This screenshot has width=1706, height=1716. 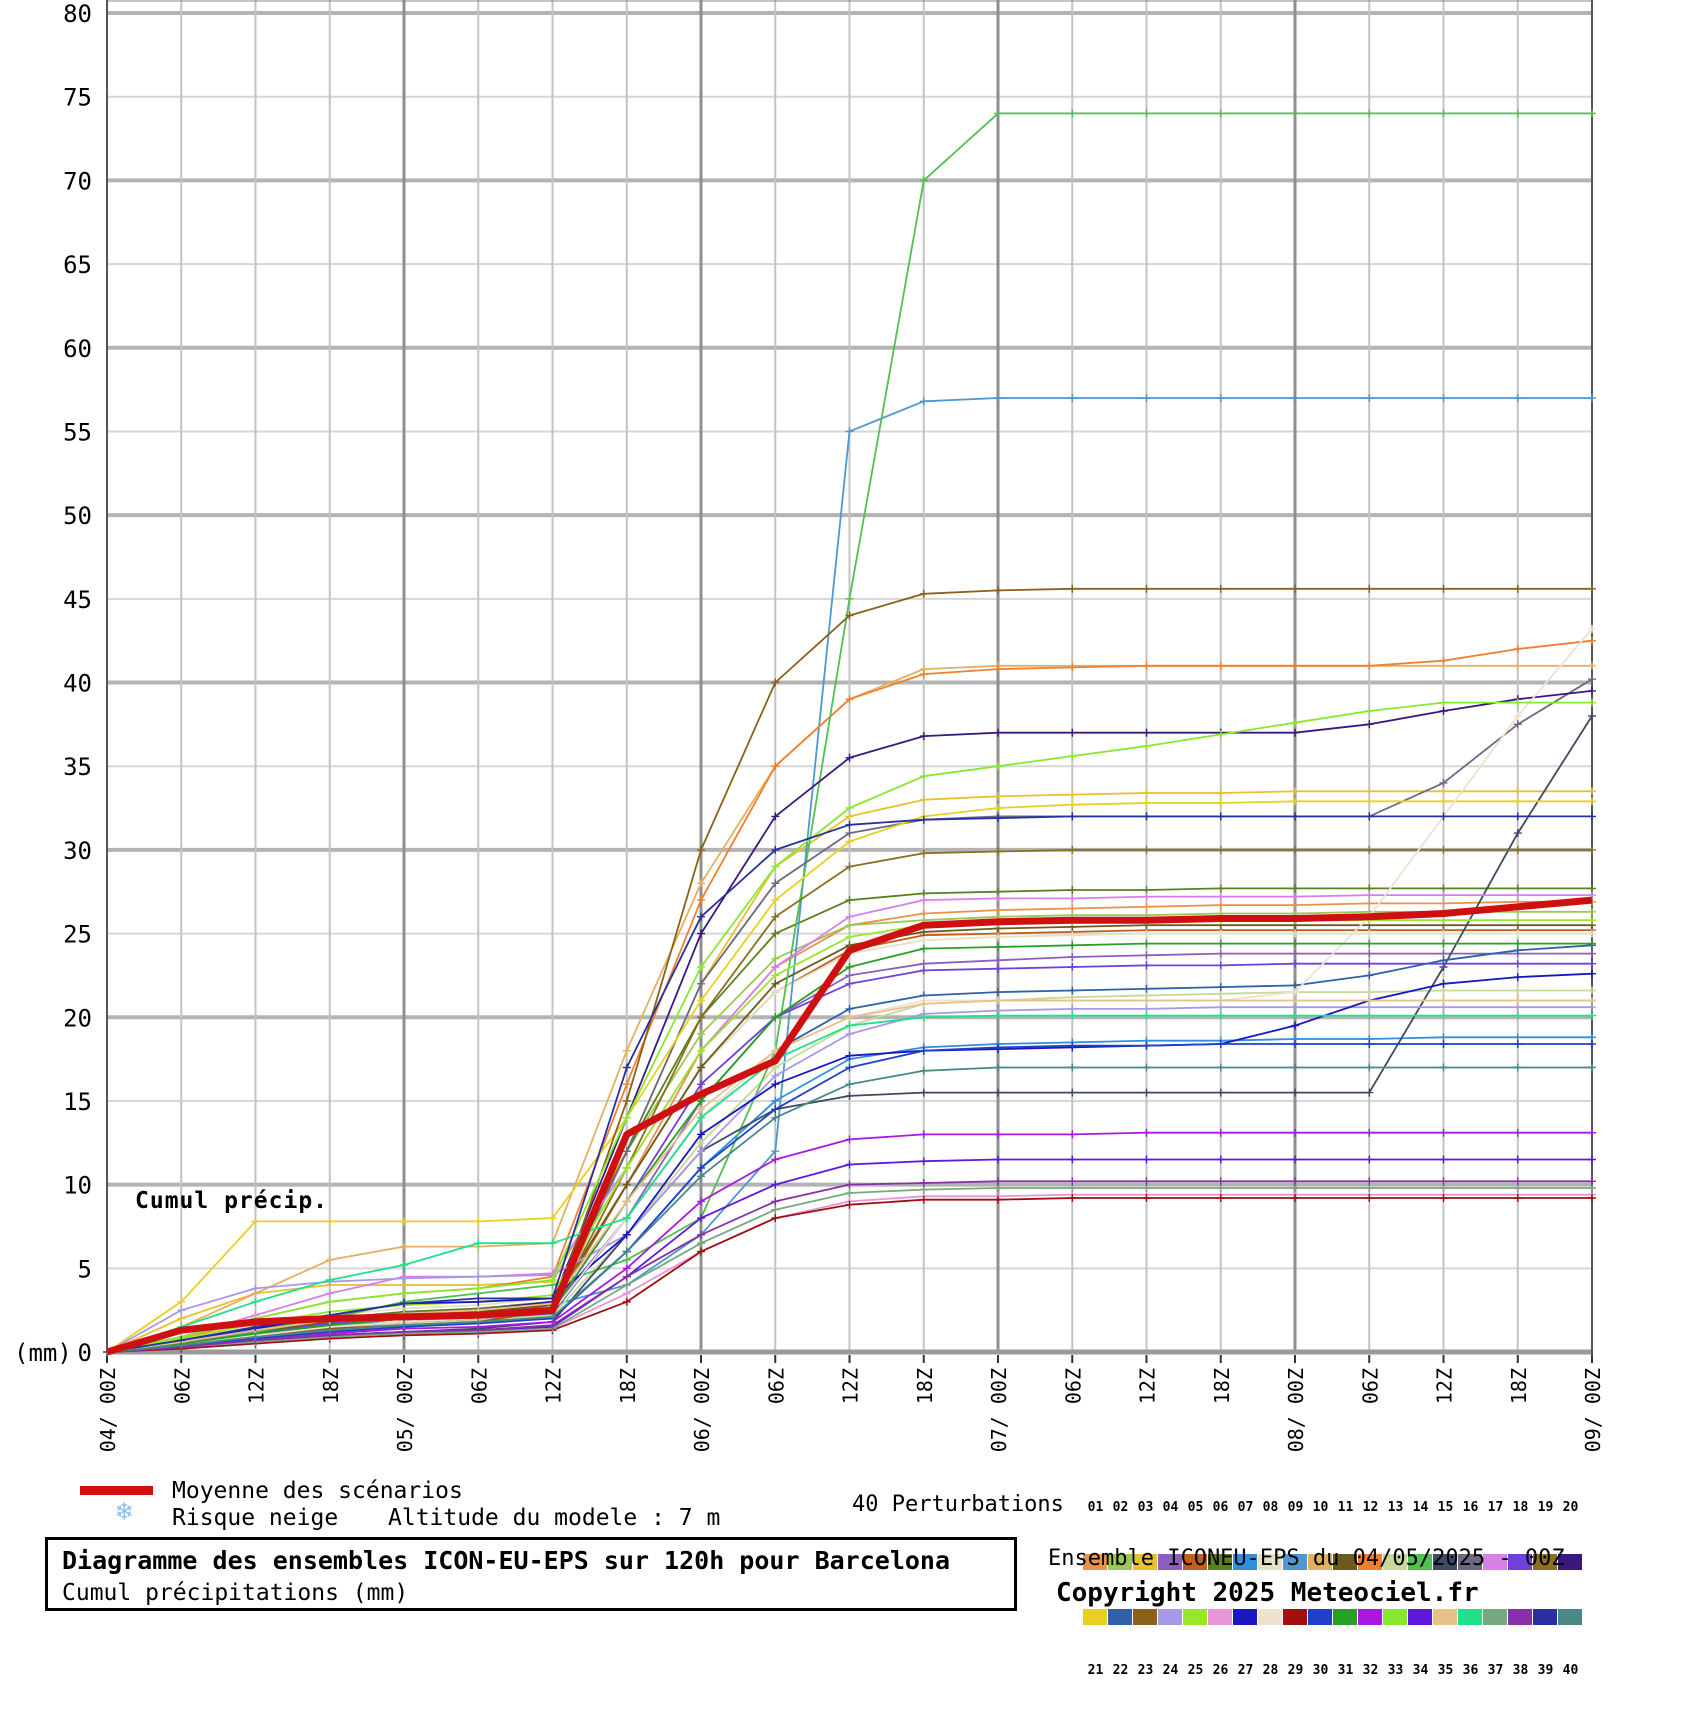 I want to click on svg-text: 05/ 00Z, so click(x=405, y=1410).